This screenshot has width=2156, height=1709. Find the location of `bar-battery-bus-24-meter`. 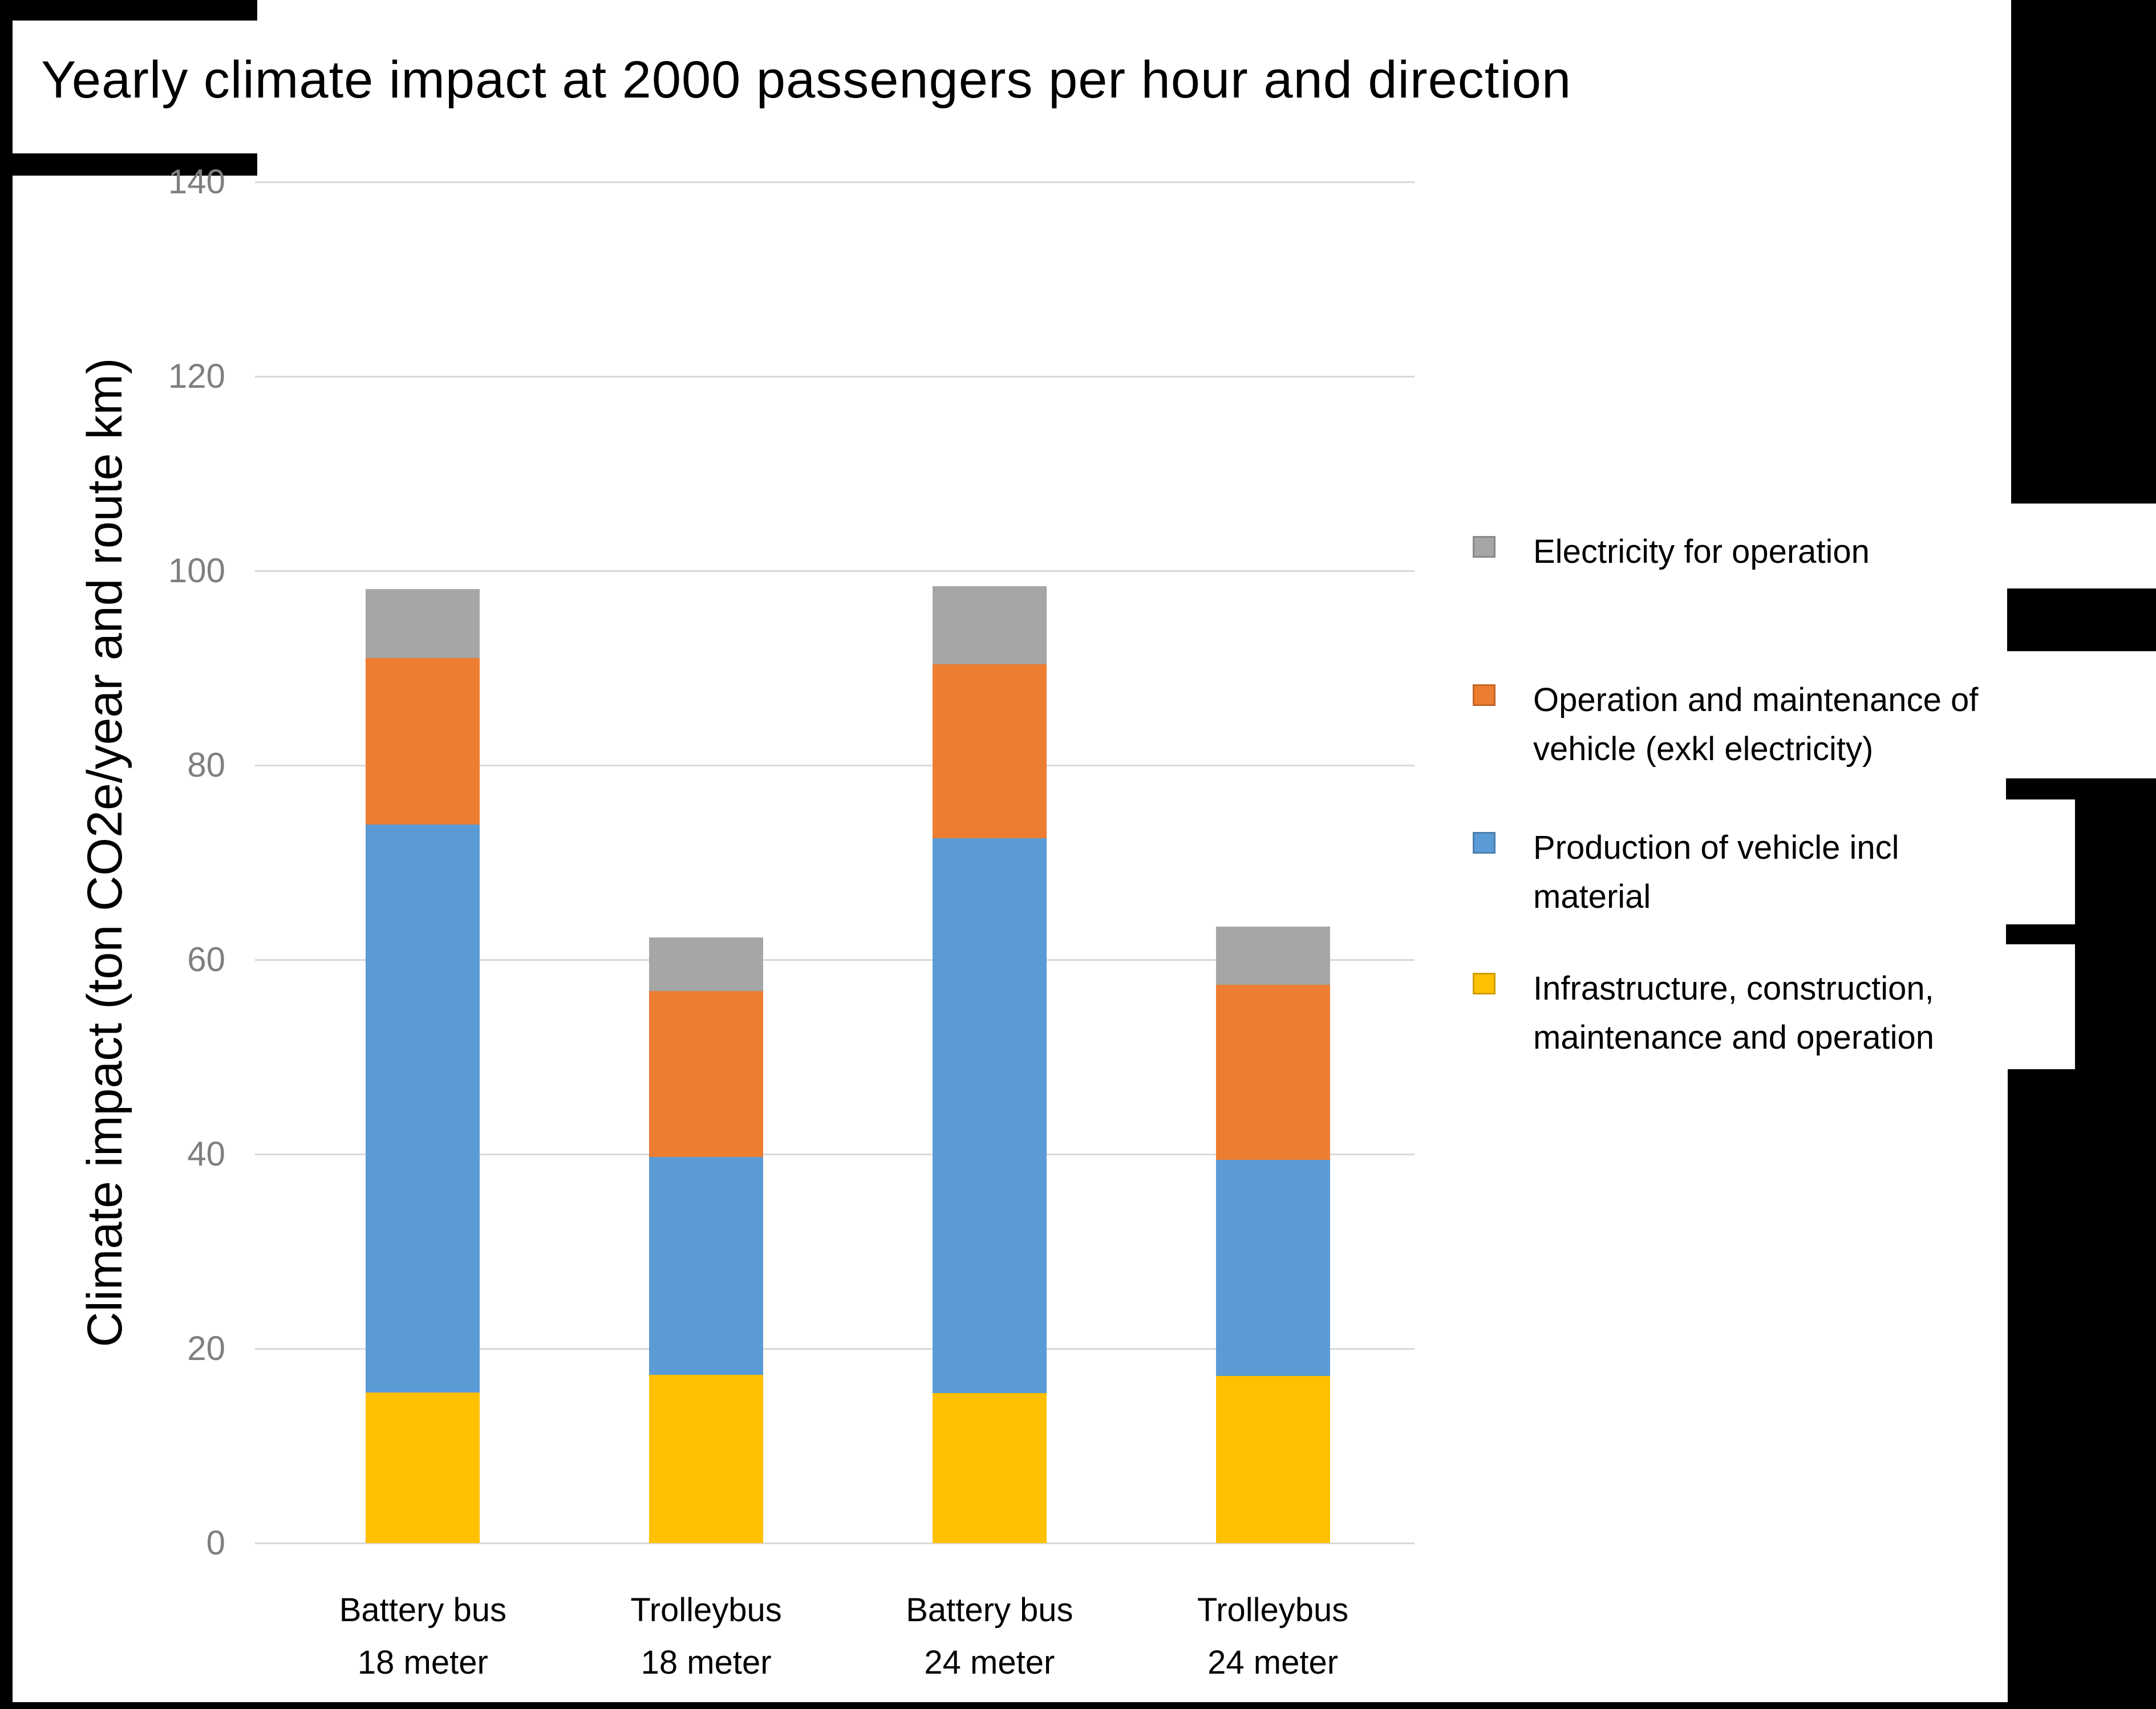

bar-battery-bus-24-meter is located at coordinates (990, 772).